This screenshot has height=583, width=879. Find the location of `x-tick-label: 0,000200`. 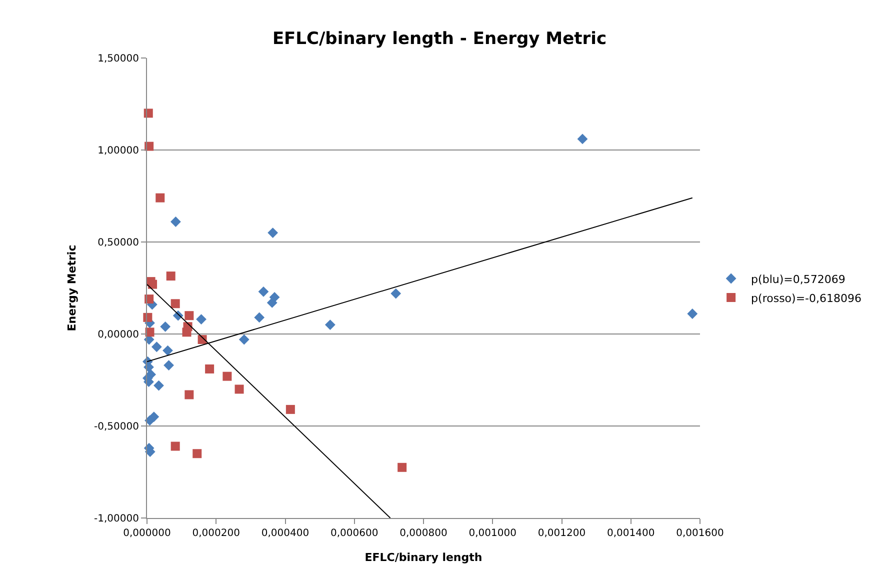

x-tick-label: 0,000200 is located at coordinates (216, 533).